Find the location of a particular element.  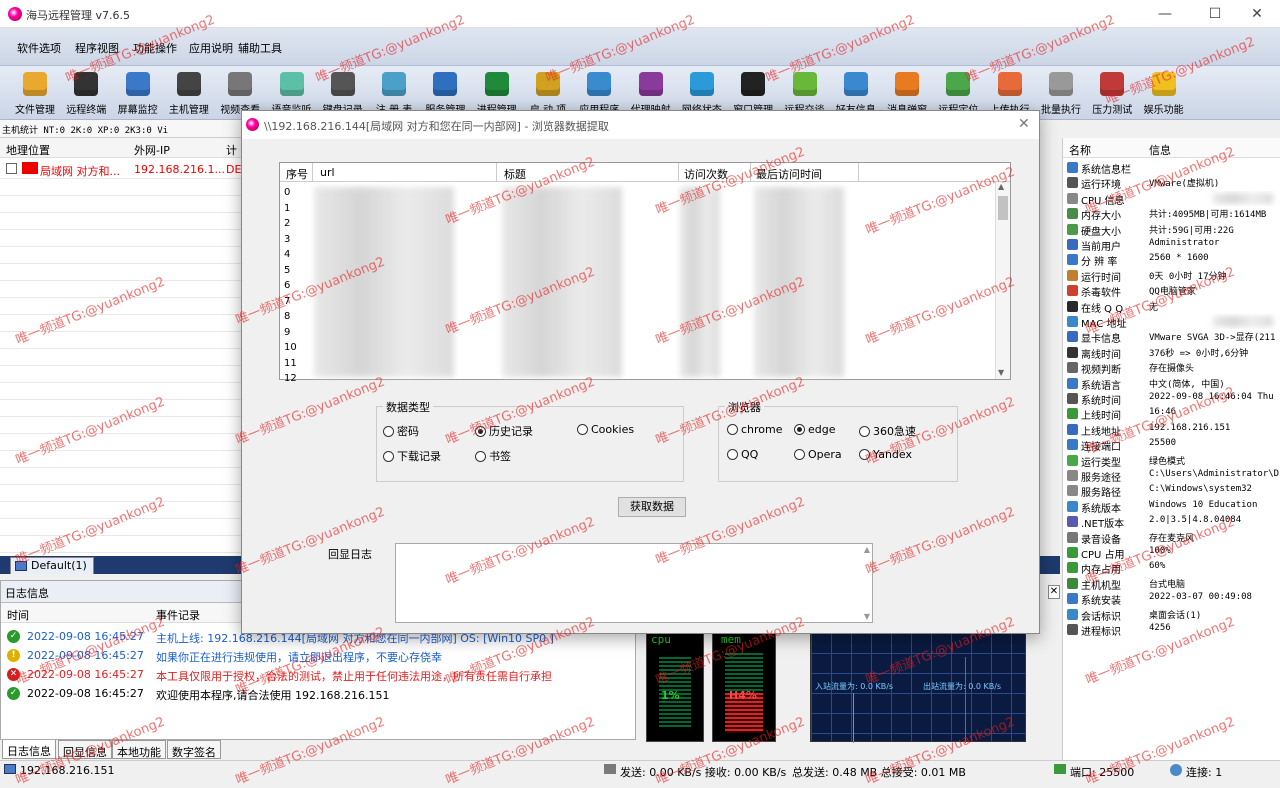

tab-default-group: Default(1) is located at coordinates (52, 565).